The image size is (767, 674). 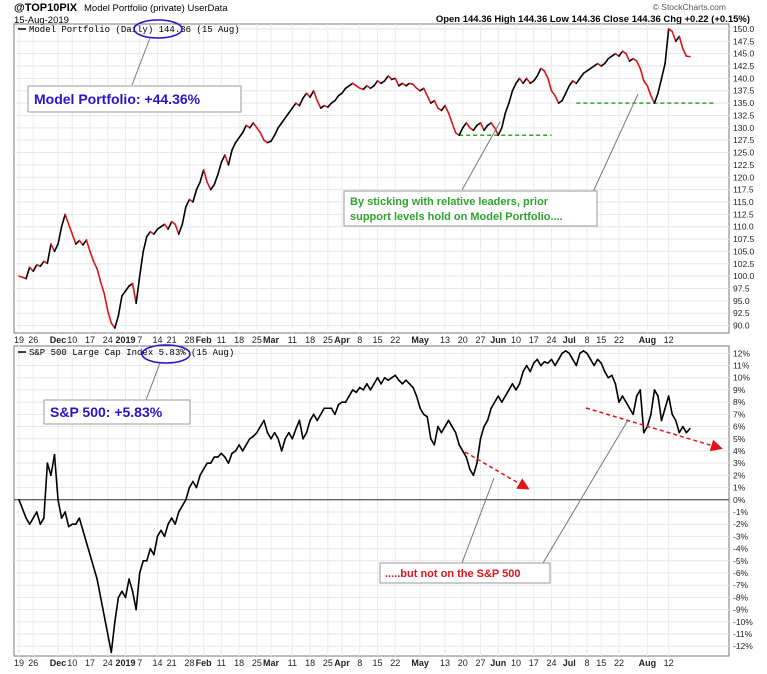 What do you see at coordinates (204, 663) in the screenshot?
I see `x-tick-label: Feb` at bounding box center [204, 663].